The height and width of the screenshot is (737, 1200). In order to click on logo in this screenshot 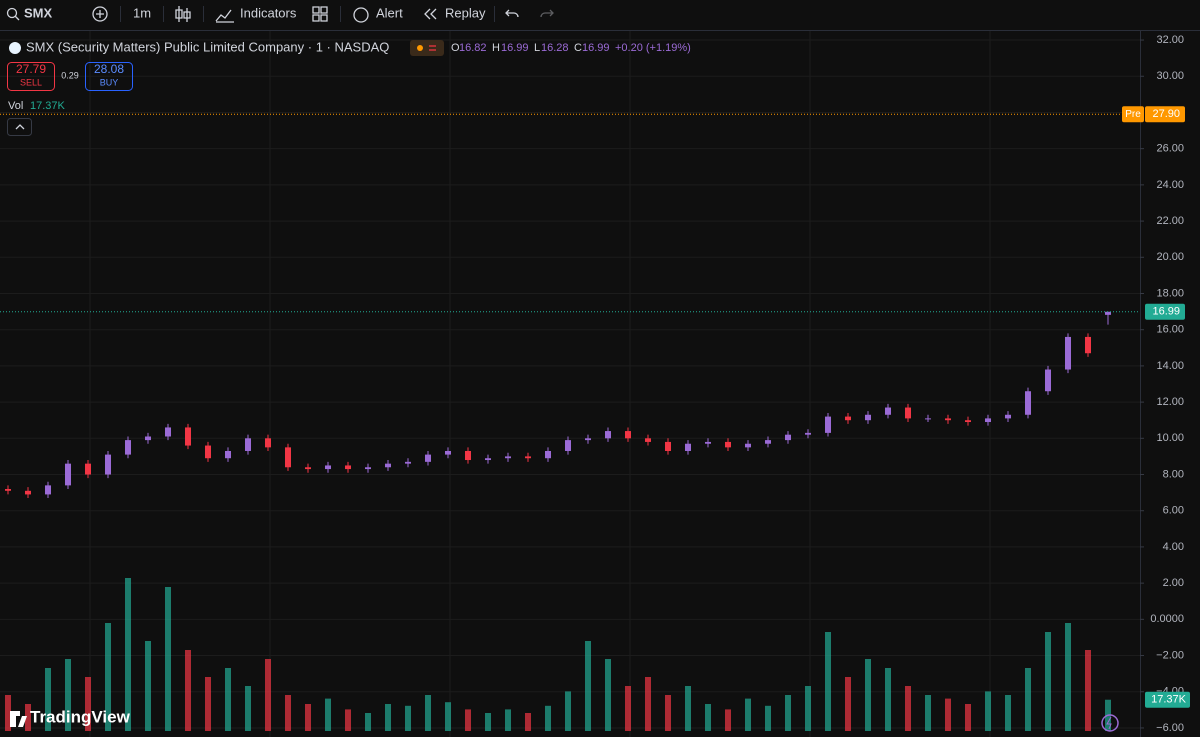, I will do `click(18, 719)`.